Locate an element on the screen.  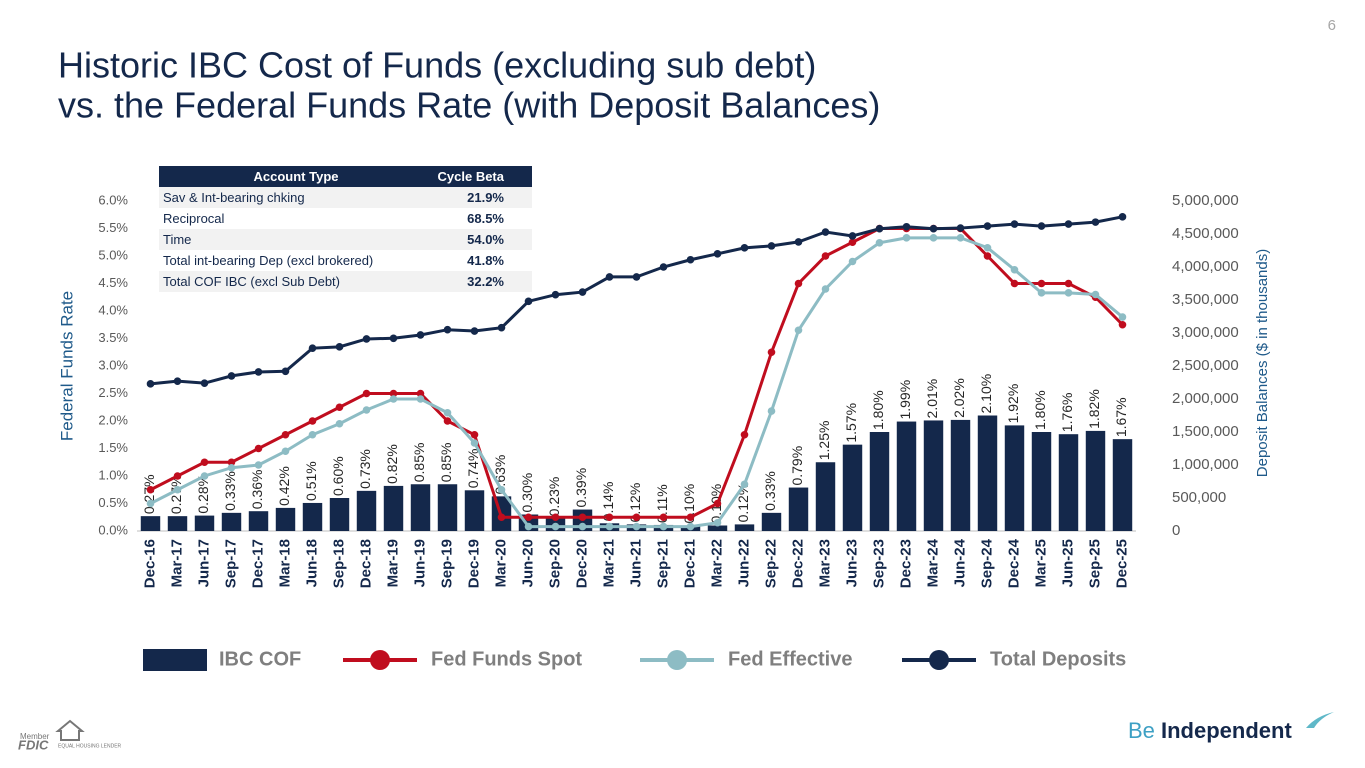
table-header: Account Type is located at coordinates (296, 176).